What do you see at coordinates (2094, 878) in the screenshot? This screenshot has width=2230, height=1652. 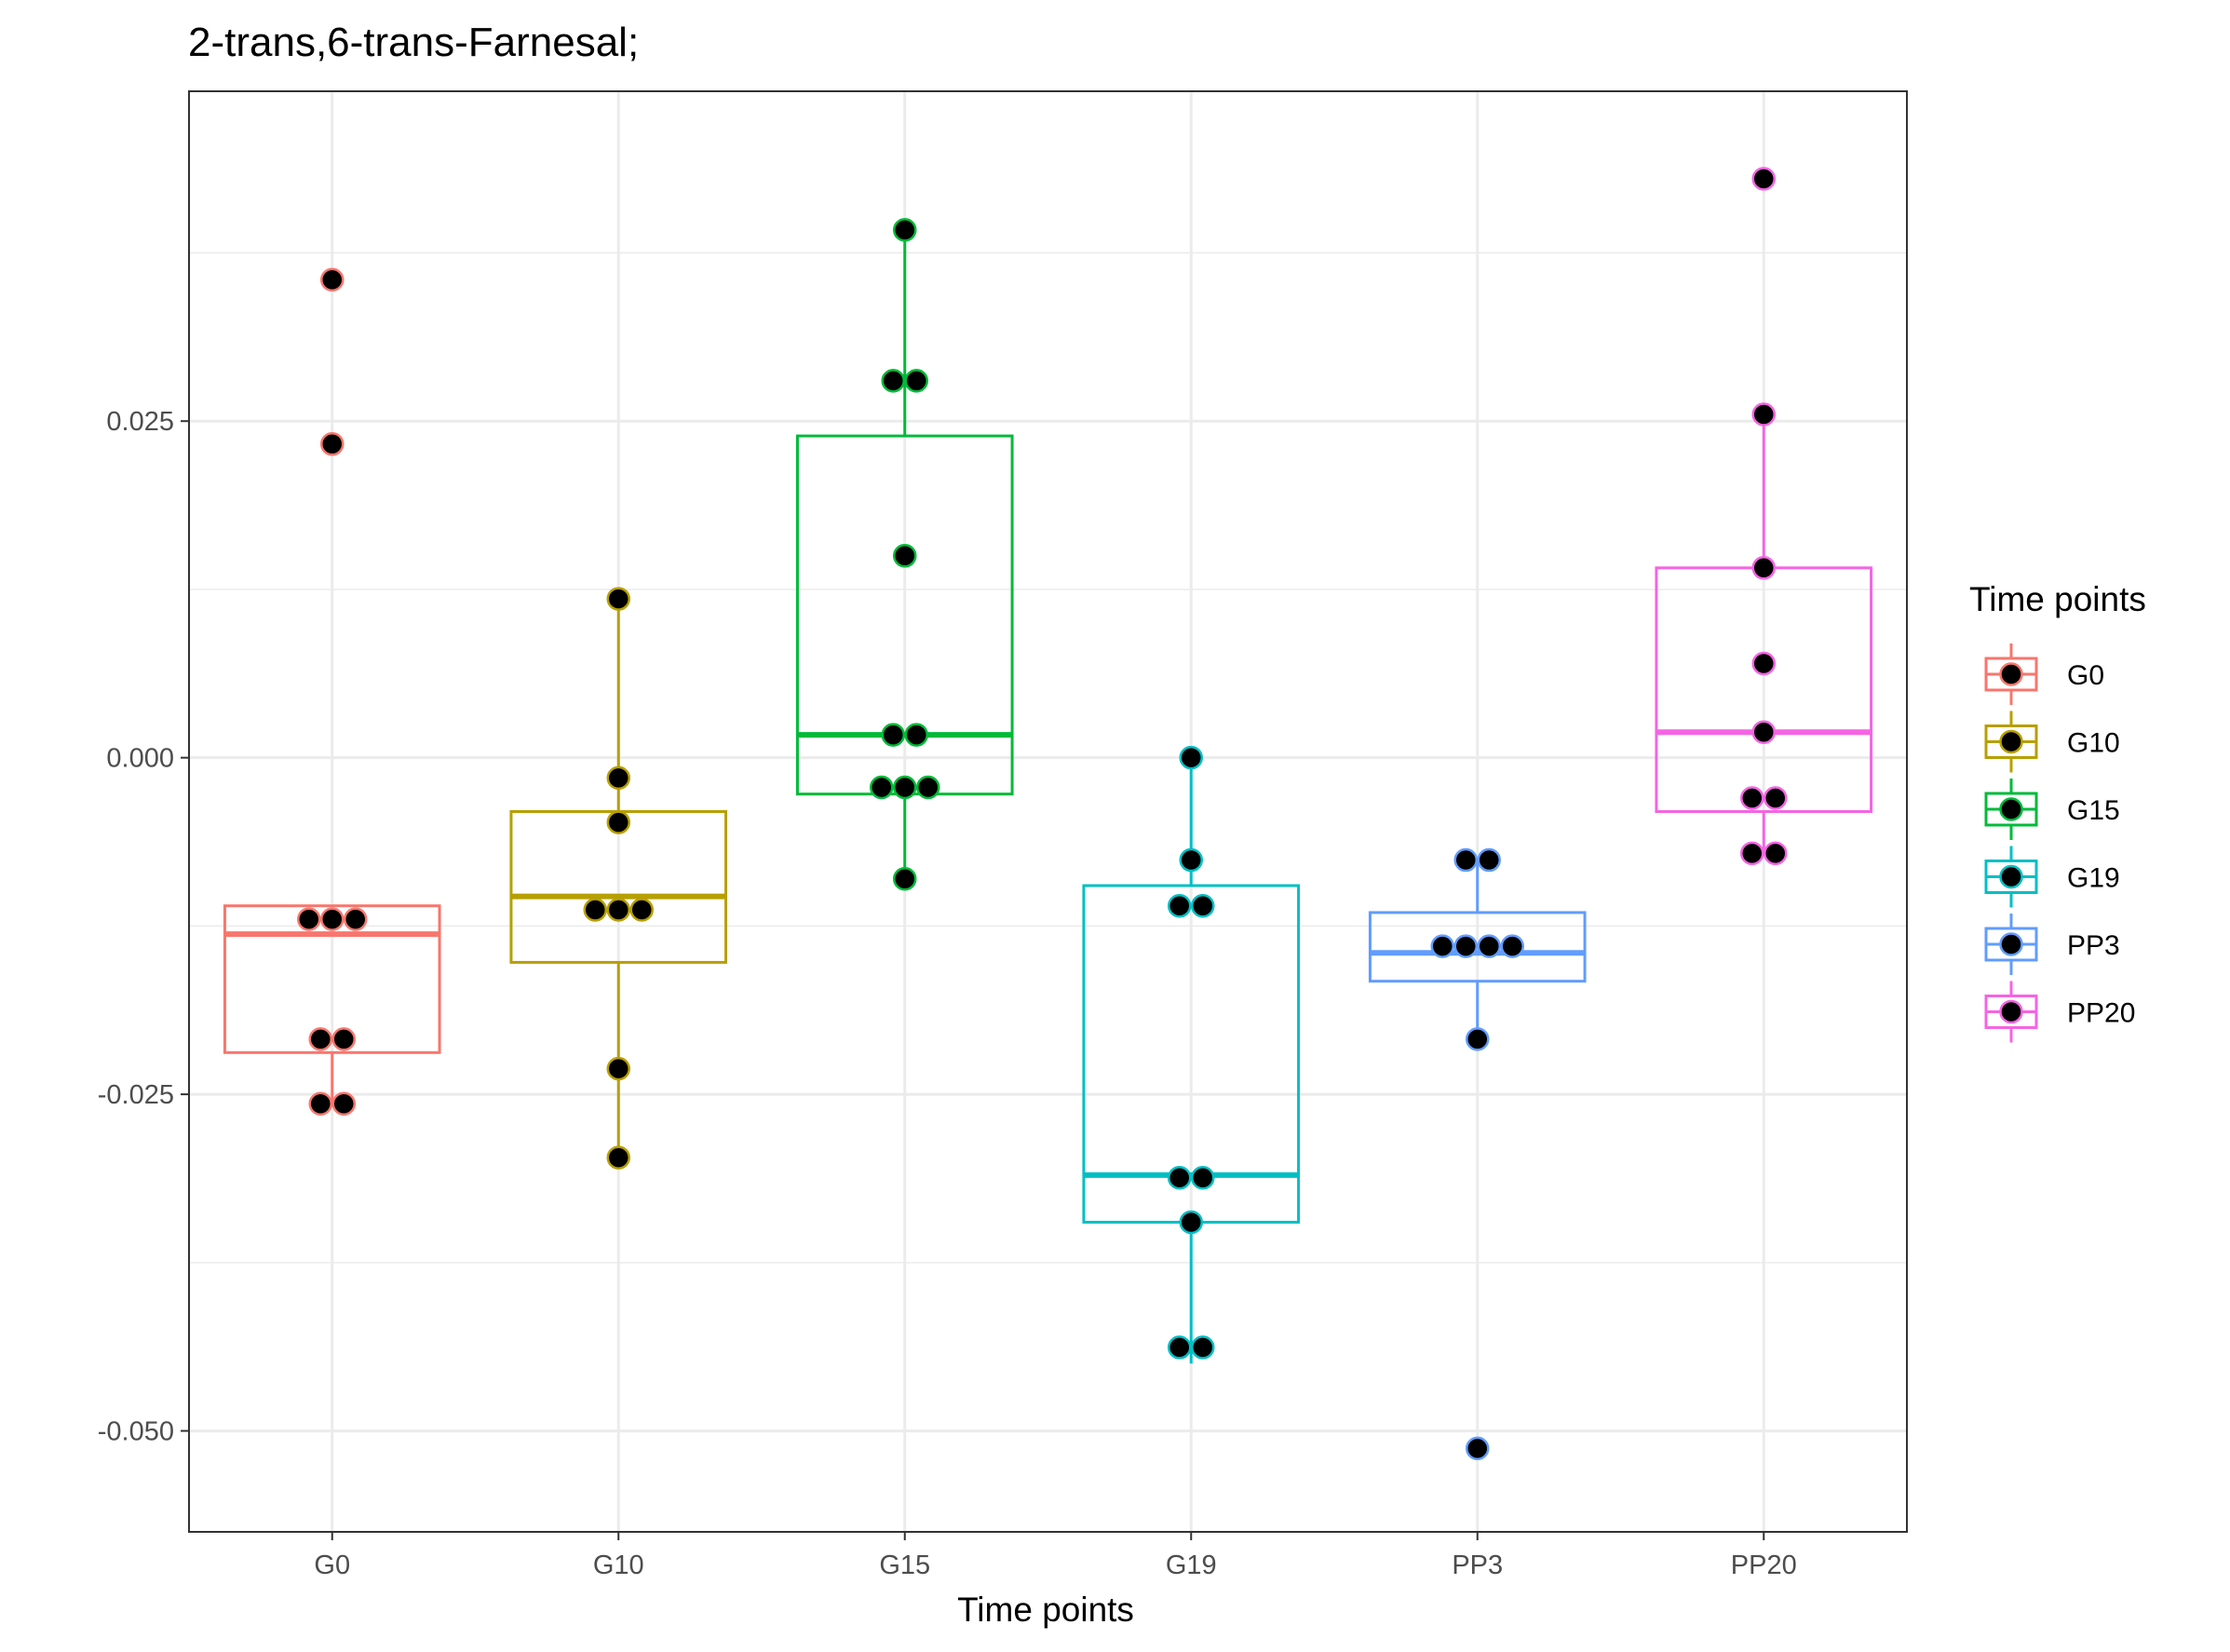 I see `legend-label: G19` at bounding box center [2094, 878].